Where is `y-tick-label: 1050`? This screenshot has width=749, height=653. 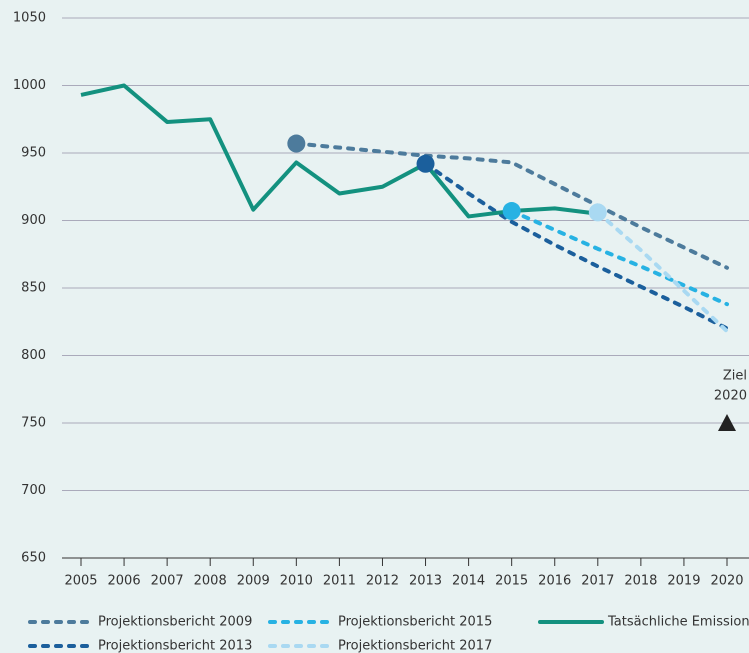
y-tick-label: 1050 is located at coordinates (29, 18).